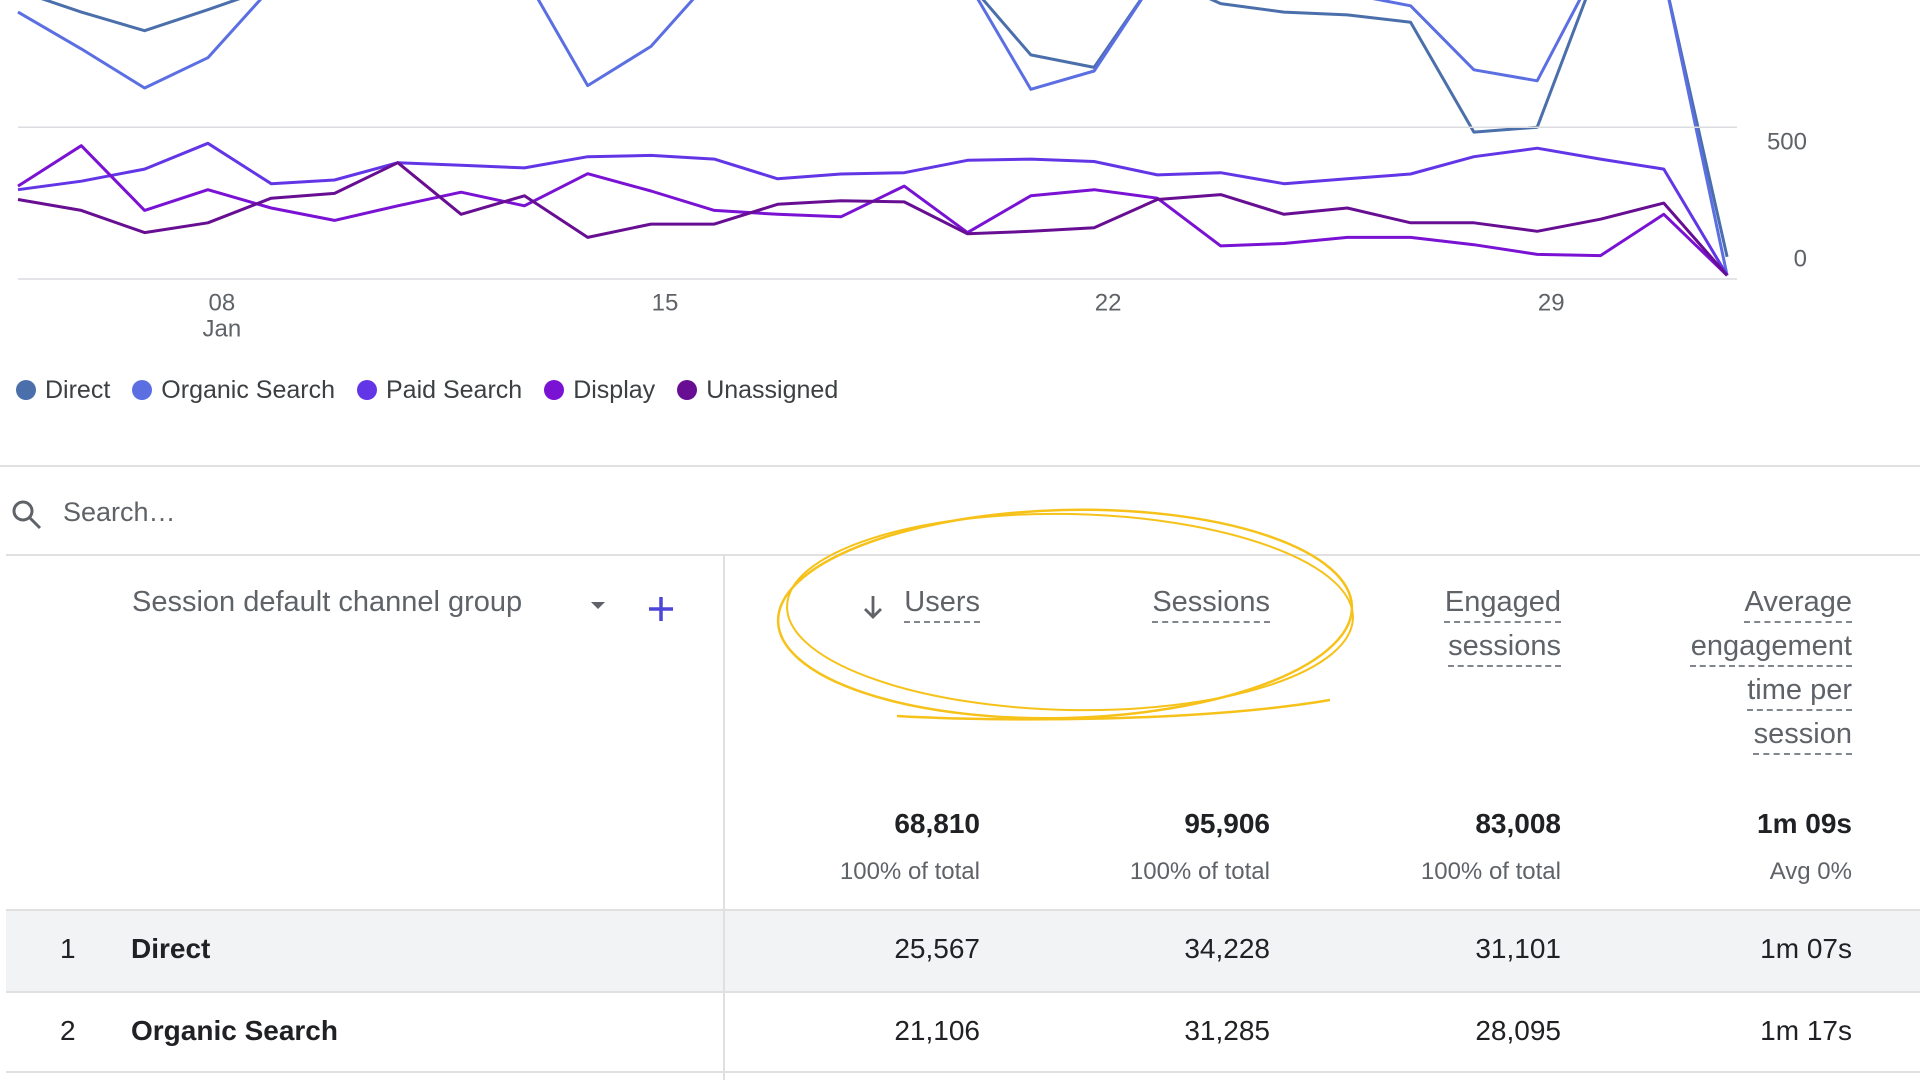 The image size is (1920, 1080). What do you see at coordinates (1804, 823) in the screenshot?
I see `total-value: 1m 09s` at bounding box center [1804, 823].